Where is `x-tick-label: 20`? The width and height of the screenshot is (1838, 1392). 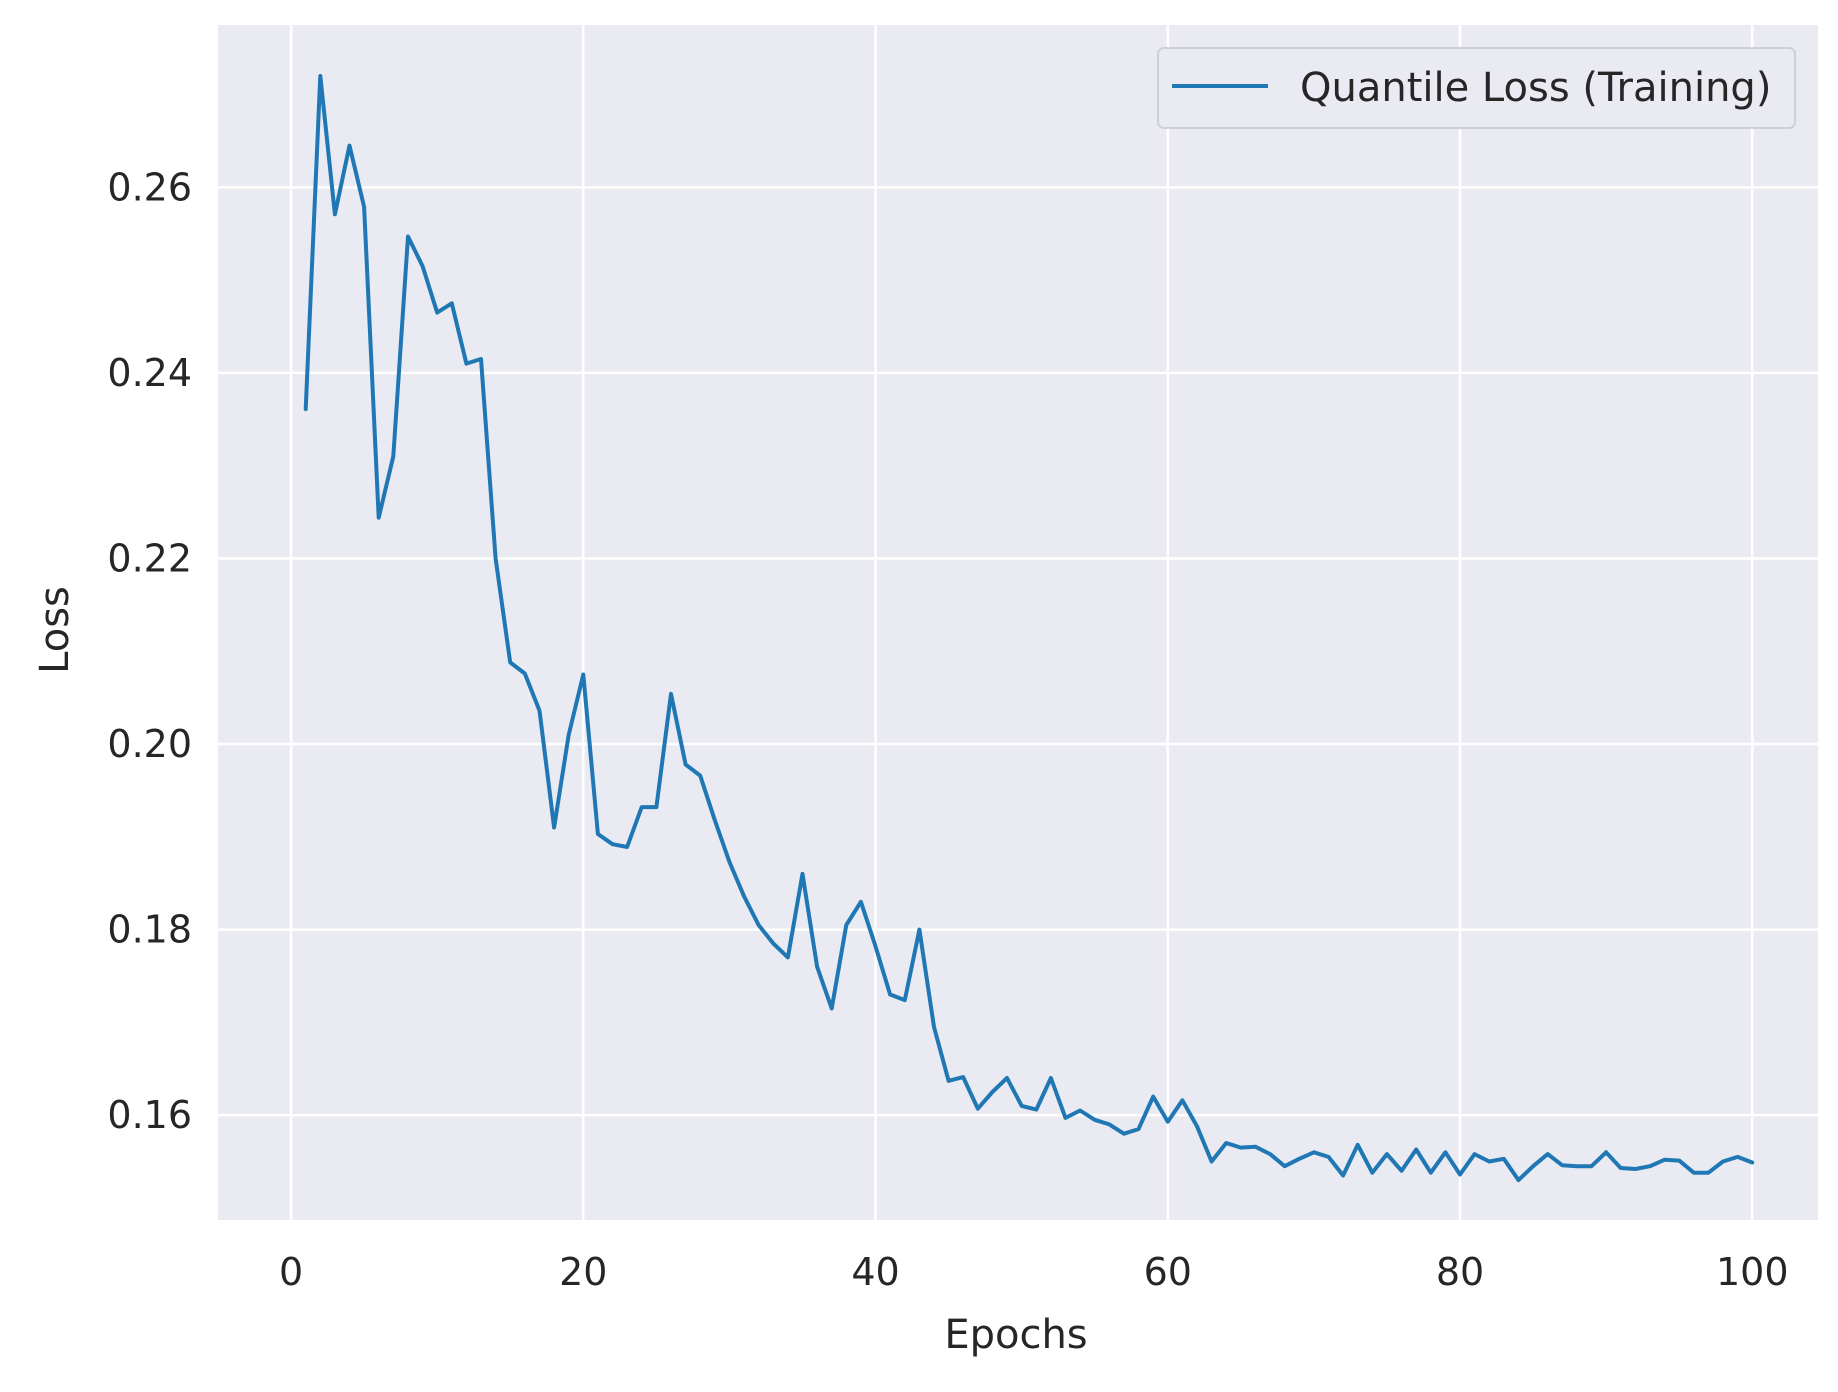
x-tick-label: 20 is located at coordinates (583, 1272).